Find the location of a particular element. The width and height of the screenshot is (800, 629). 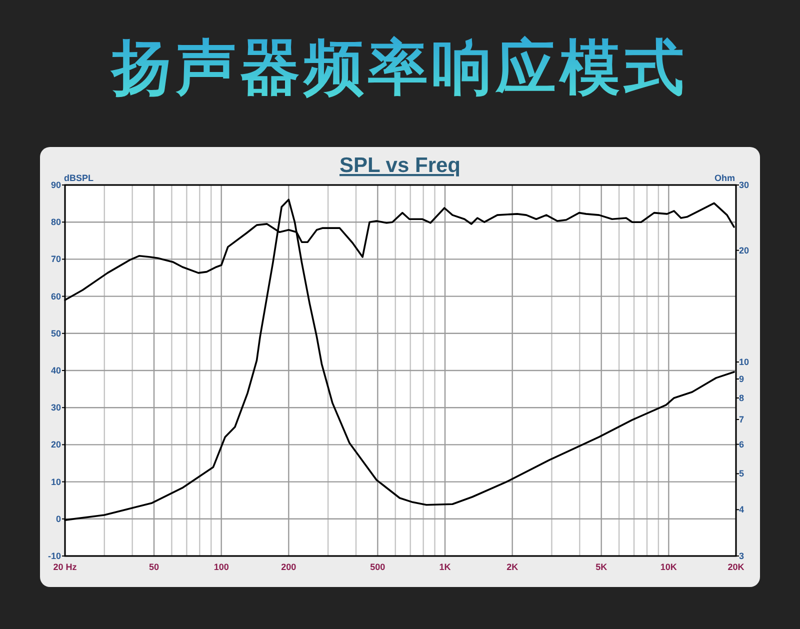

y-tick-label: 4 is located at coordinates (741, 509).